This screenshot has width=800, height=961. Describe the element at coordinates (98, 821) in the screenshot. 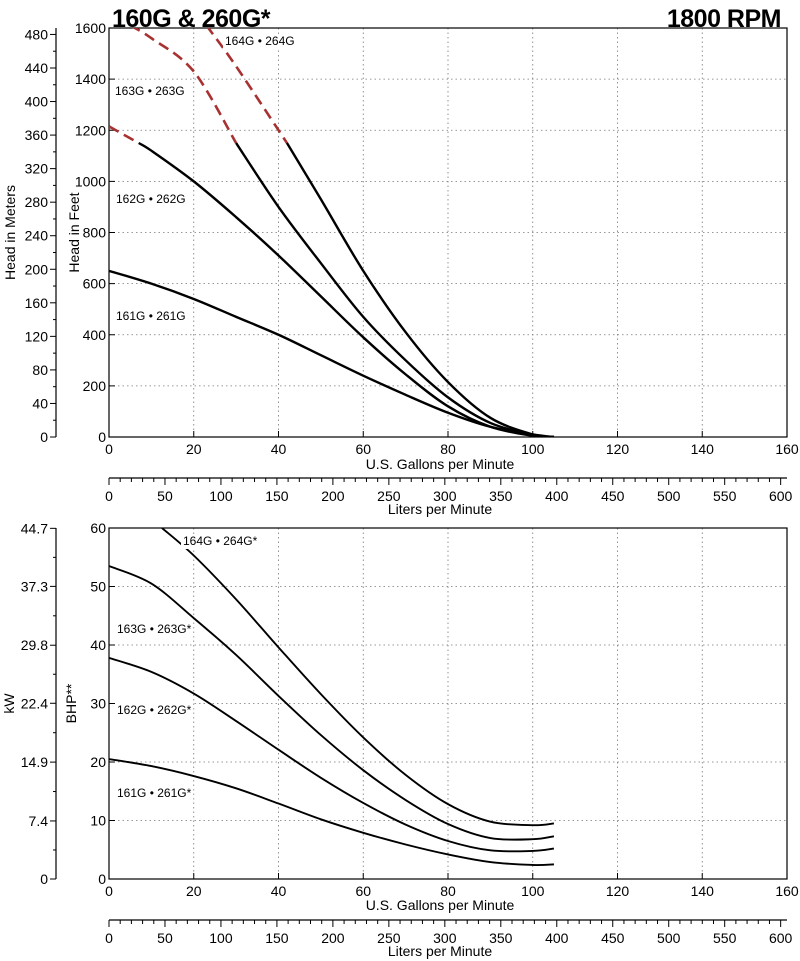

I see `y-tick-label: 10` at that location.